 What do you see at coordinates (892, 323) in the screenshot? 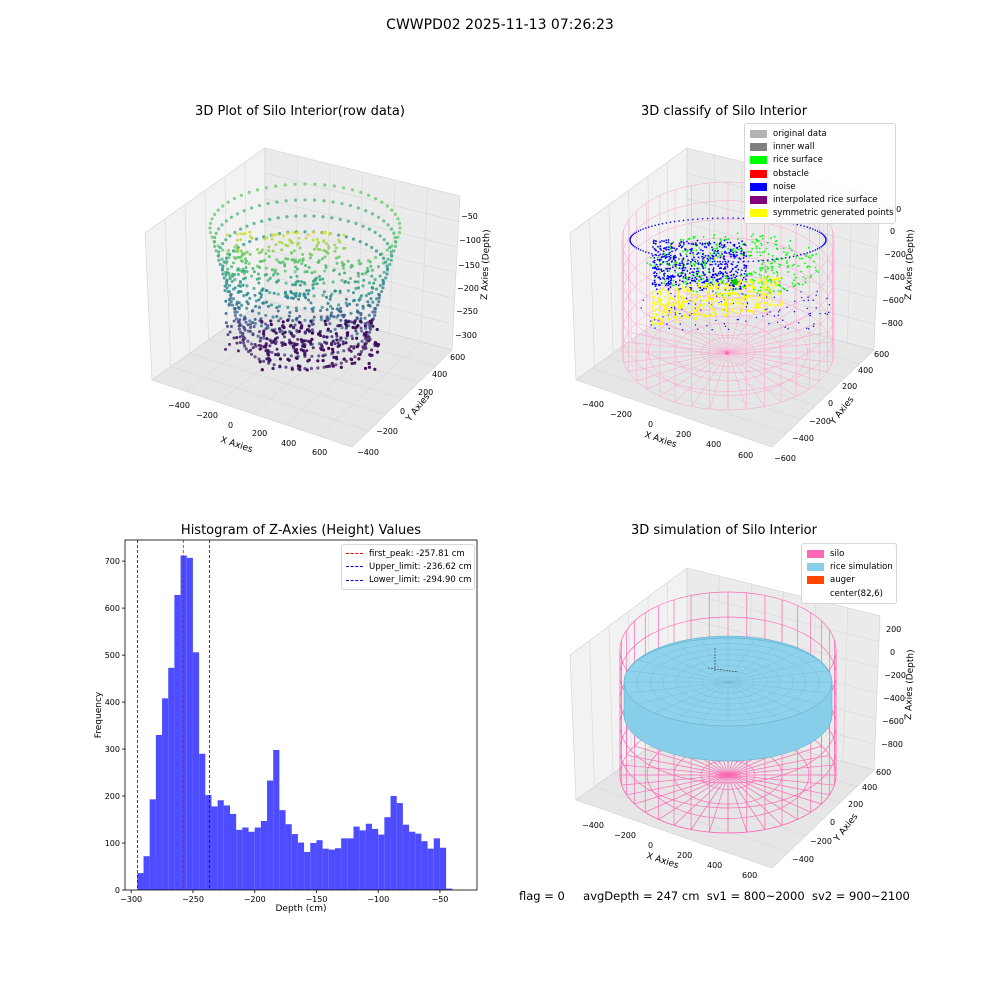
I see `p2-z-tick: −800` at bounding box center [892, 323].